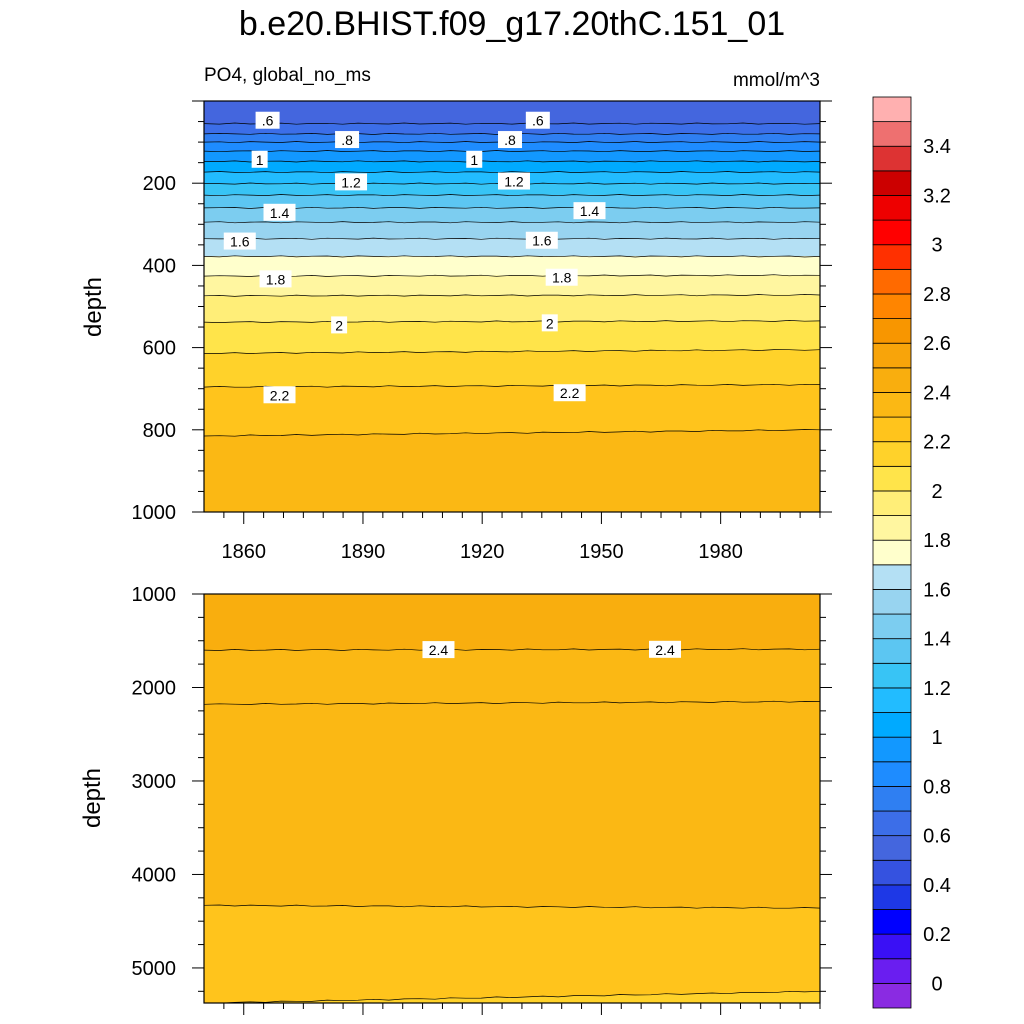 The image size is (1024, 1024). What do you see at coordinates (936, 246) in the screenshot?
I see `colorbar-label: 3` at bounding box center [936, 246].